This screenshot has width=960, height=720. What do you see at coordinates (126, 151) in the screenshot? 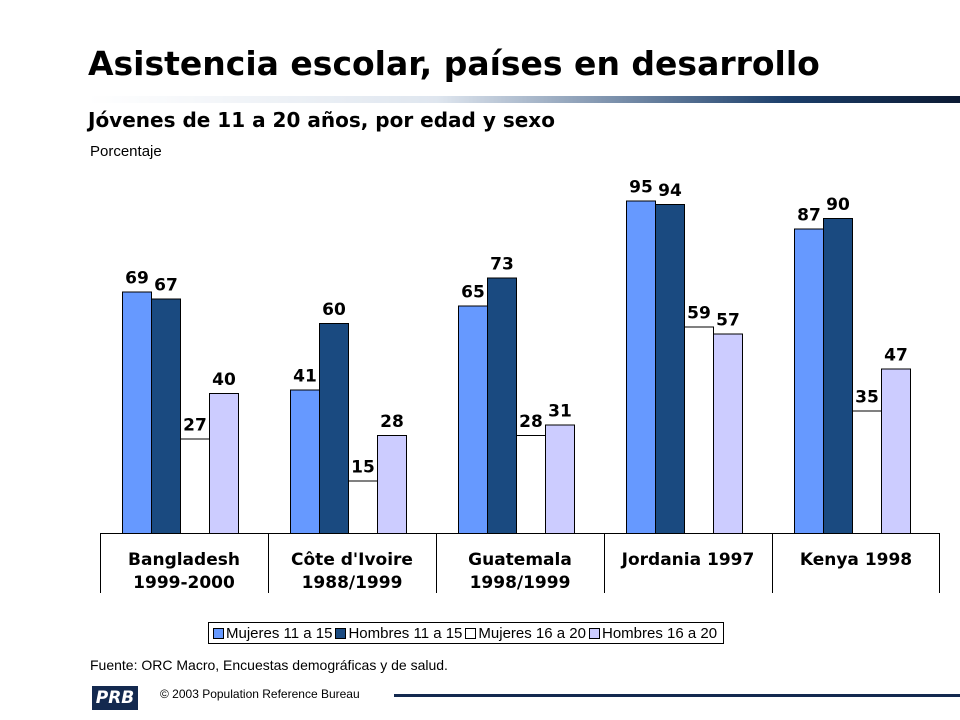
I see `unit-label: Porcentaje` at bounding box center [126, 151].